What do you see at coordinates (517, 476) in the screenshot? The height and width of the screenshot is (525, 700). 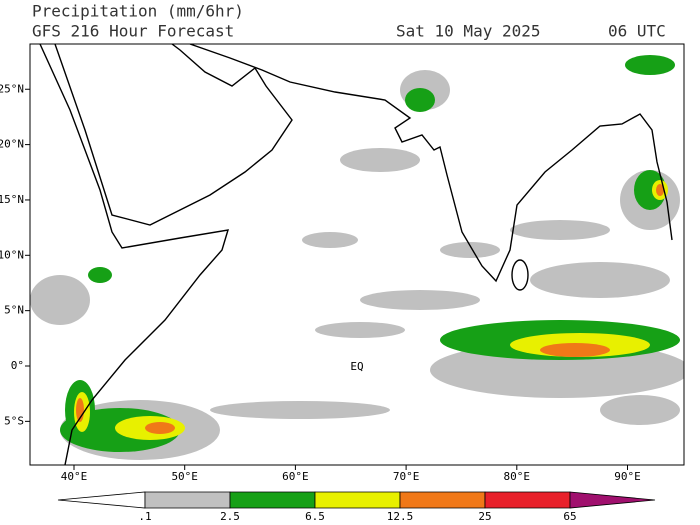 I see `lon-label: 80°E` at bounding box center [517, 476].